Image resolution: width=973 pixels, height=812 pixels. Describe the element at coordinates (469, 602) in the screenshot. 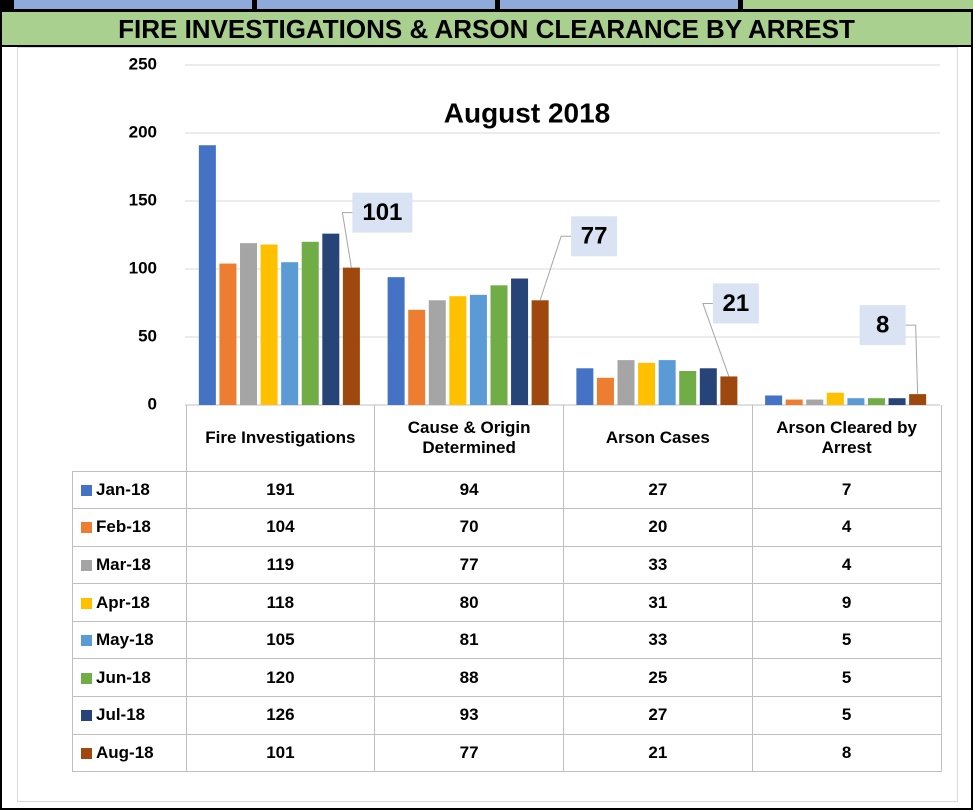

I see `table-cell: 80` at that location.